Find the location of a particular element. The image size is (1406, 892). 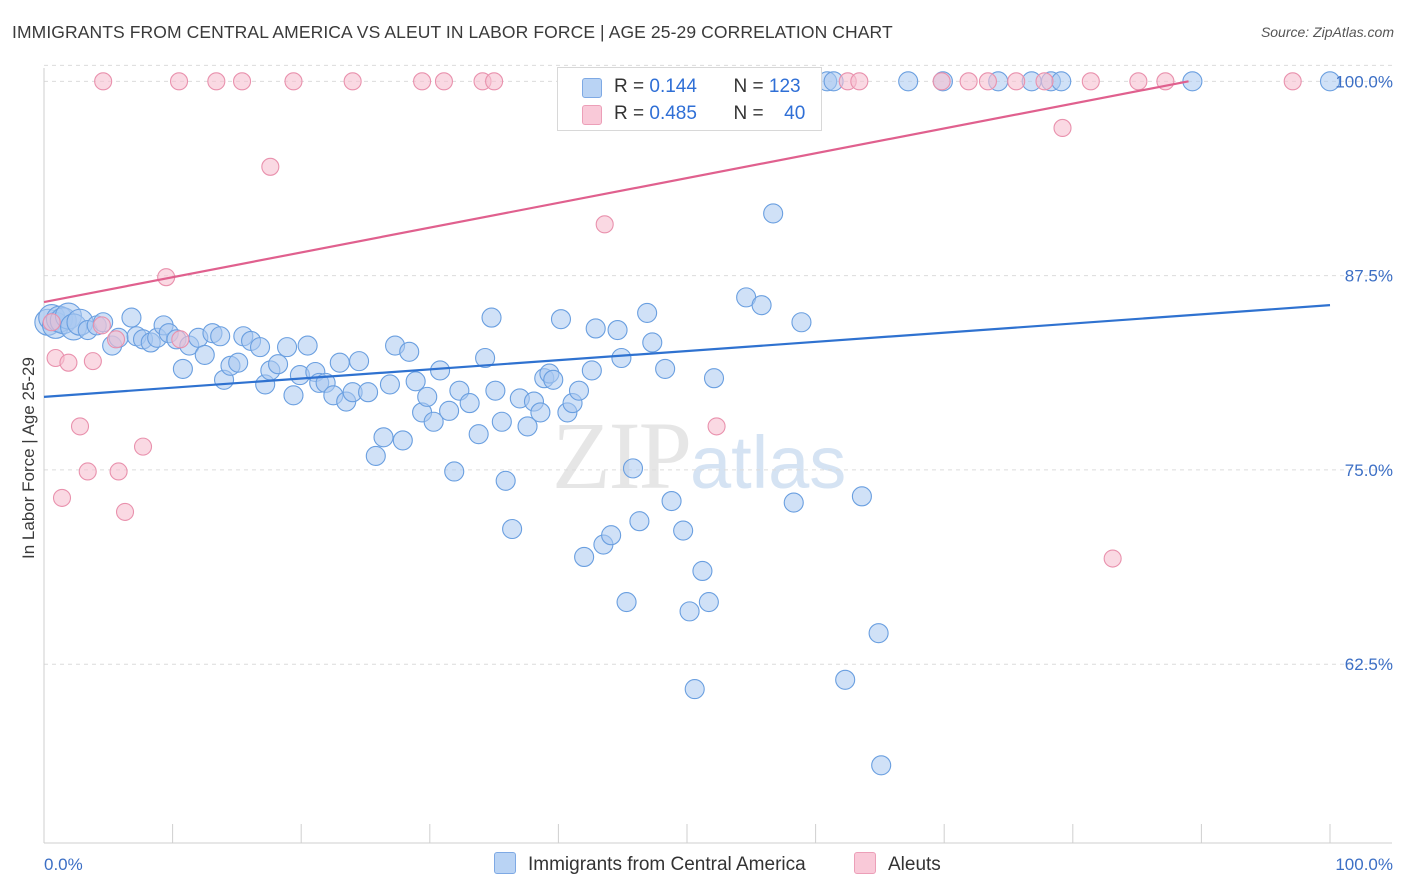

y-tick-label: 75.0% is located at coordinates (1369, 470).